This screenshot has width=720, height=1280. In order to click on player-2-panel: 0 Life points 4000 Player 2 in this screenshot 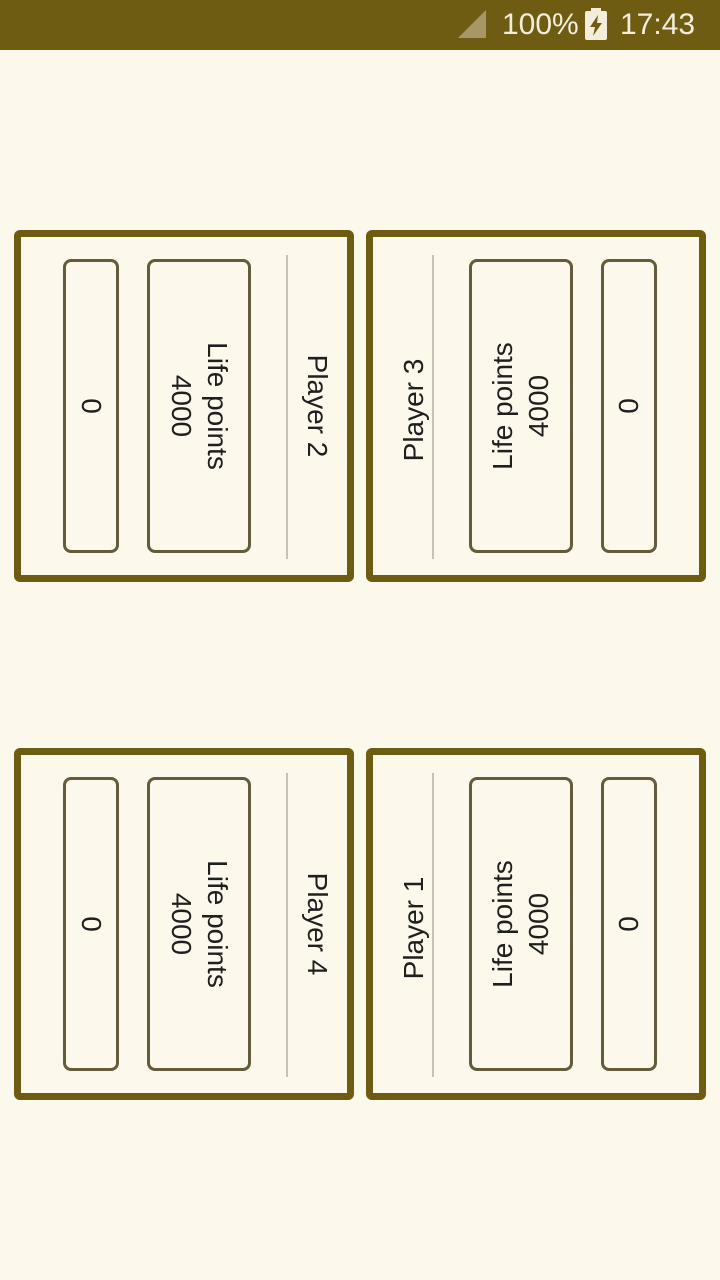, I will do `click(184, 406)`.